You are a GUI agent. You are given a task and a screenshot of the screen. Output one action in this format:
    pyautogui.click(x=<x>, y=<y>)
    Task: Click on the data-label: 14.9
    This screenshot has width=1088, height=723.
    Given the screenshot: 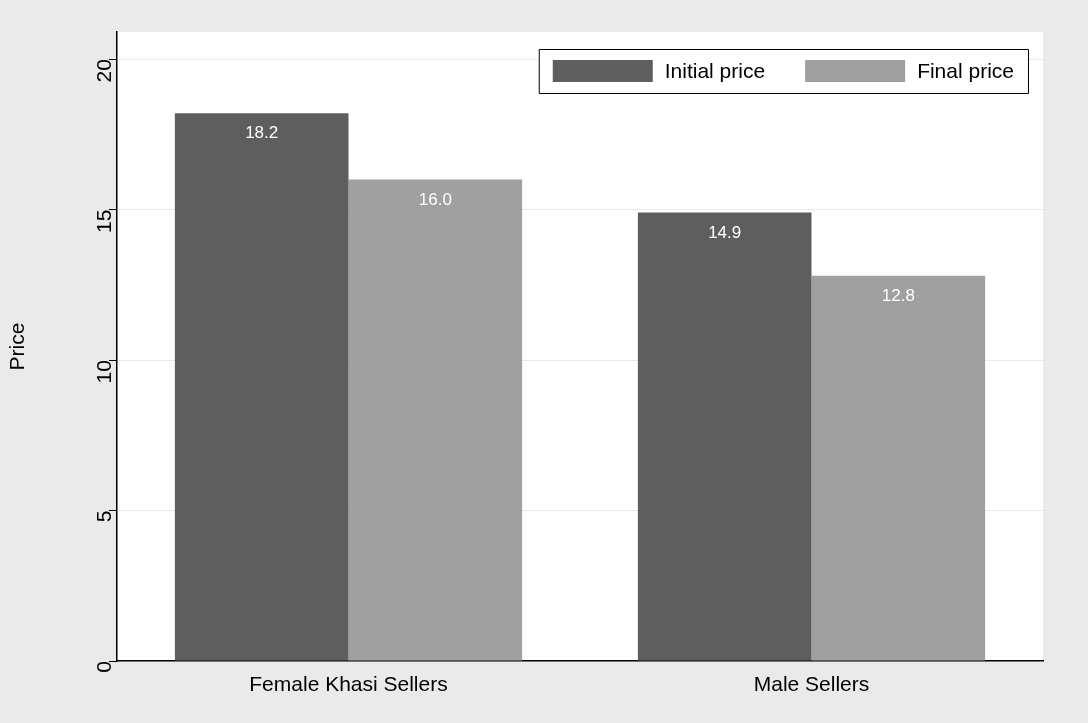 What is the action you would take?
    pyautogui.click(x=725, y=232)
    